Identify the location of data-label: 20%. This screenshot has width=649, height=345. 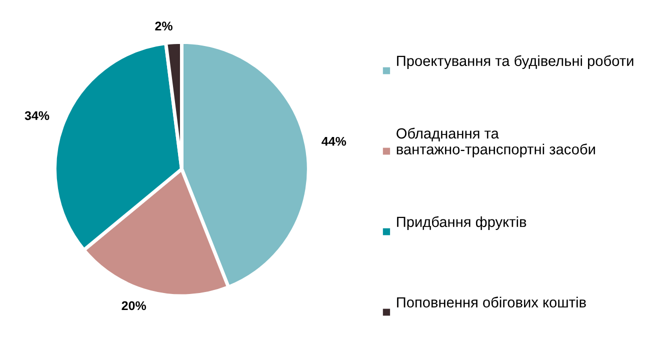
(134, 305).